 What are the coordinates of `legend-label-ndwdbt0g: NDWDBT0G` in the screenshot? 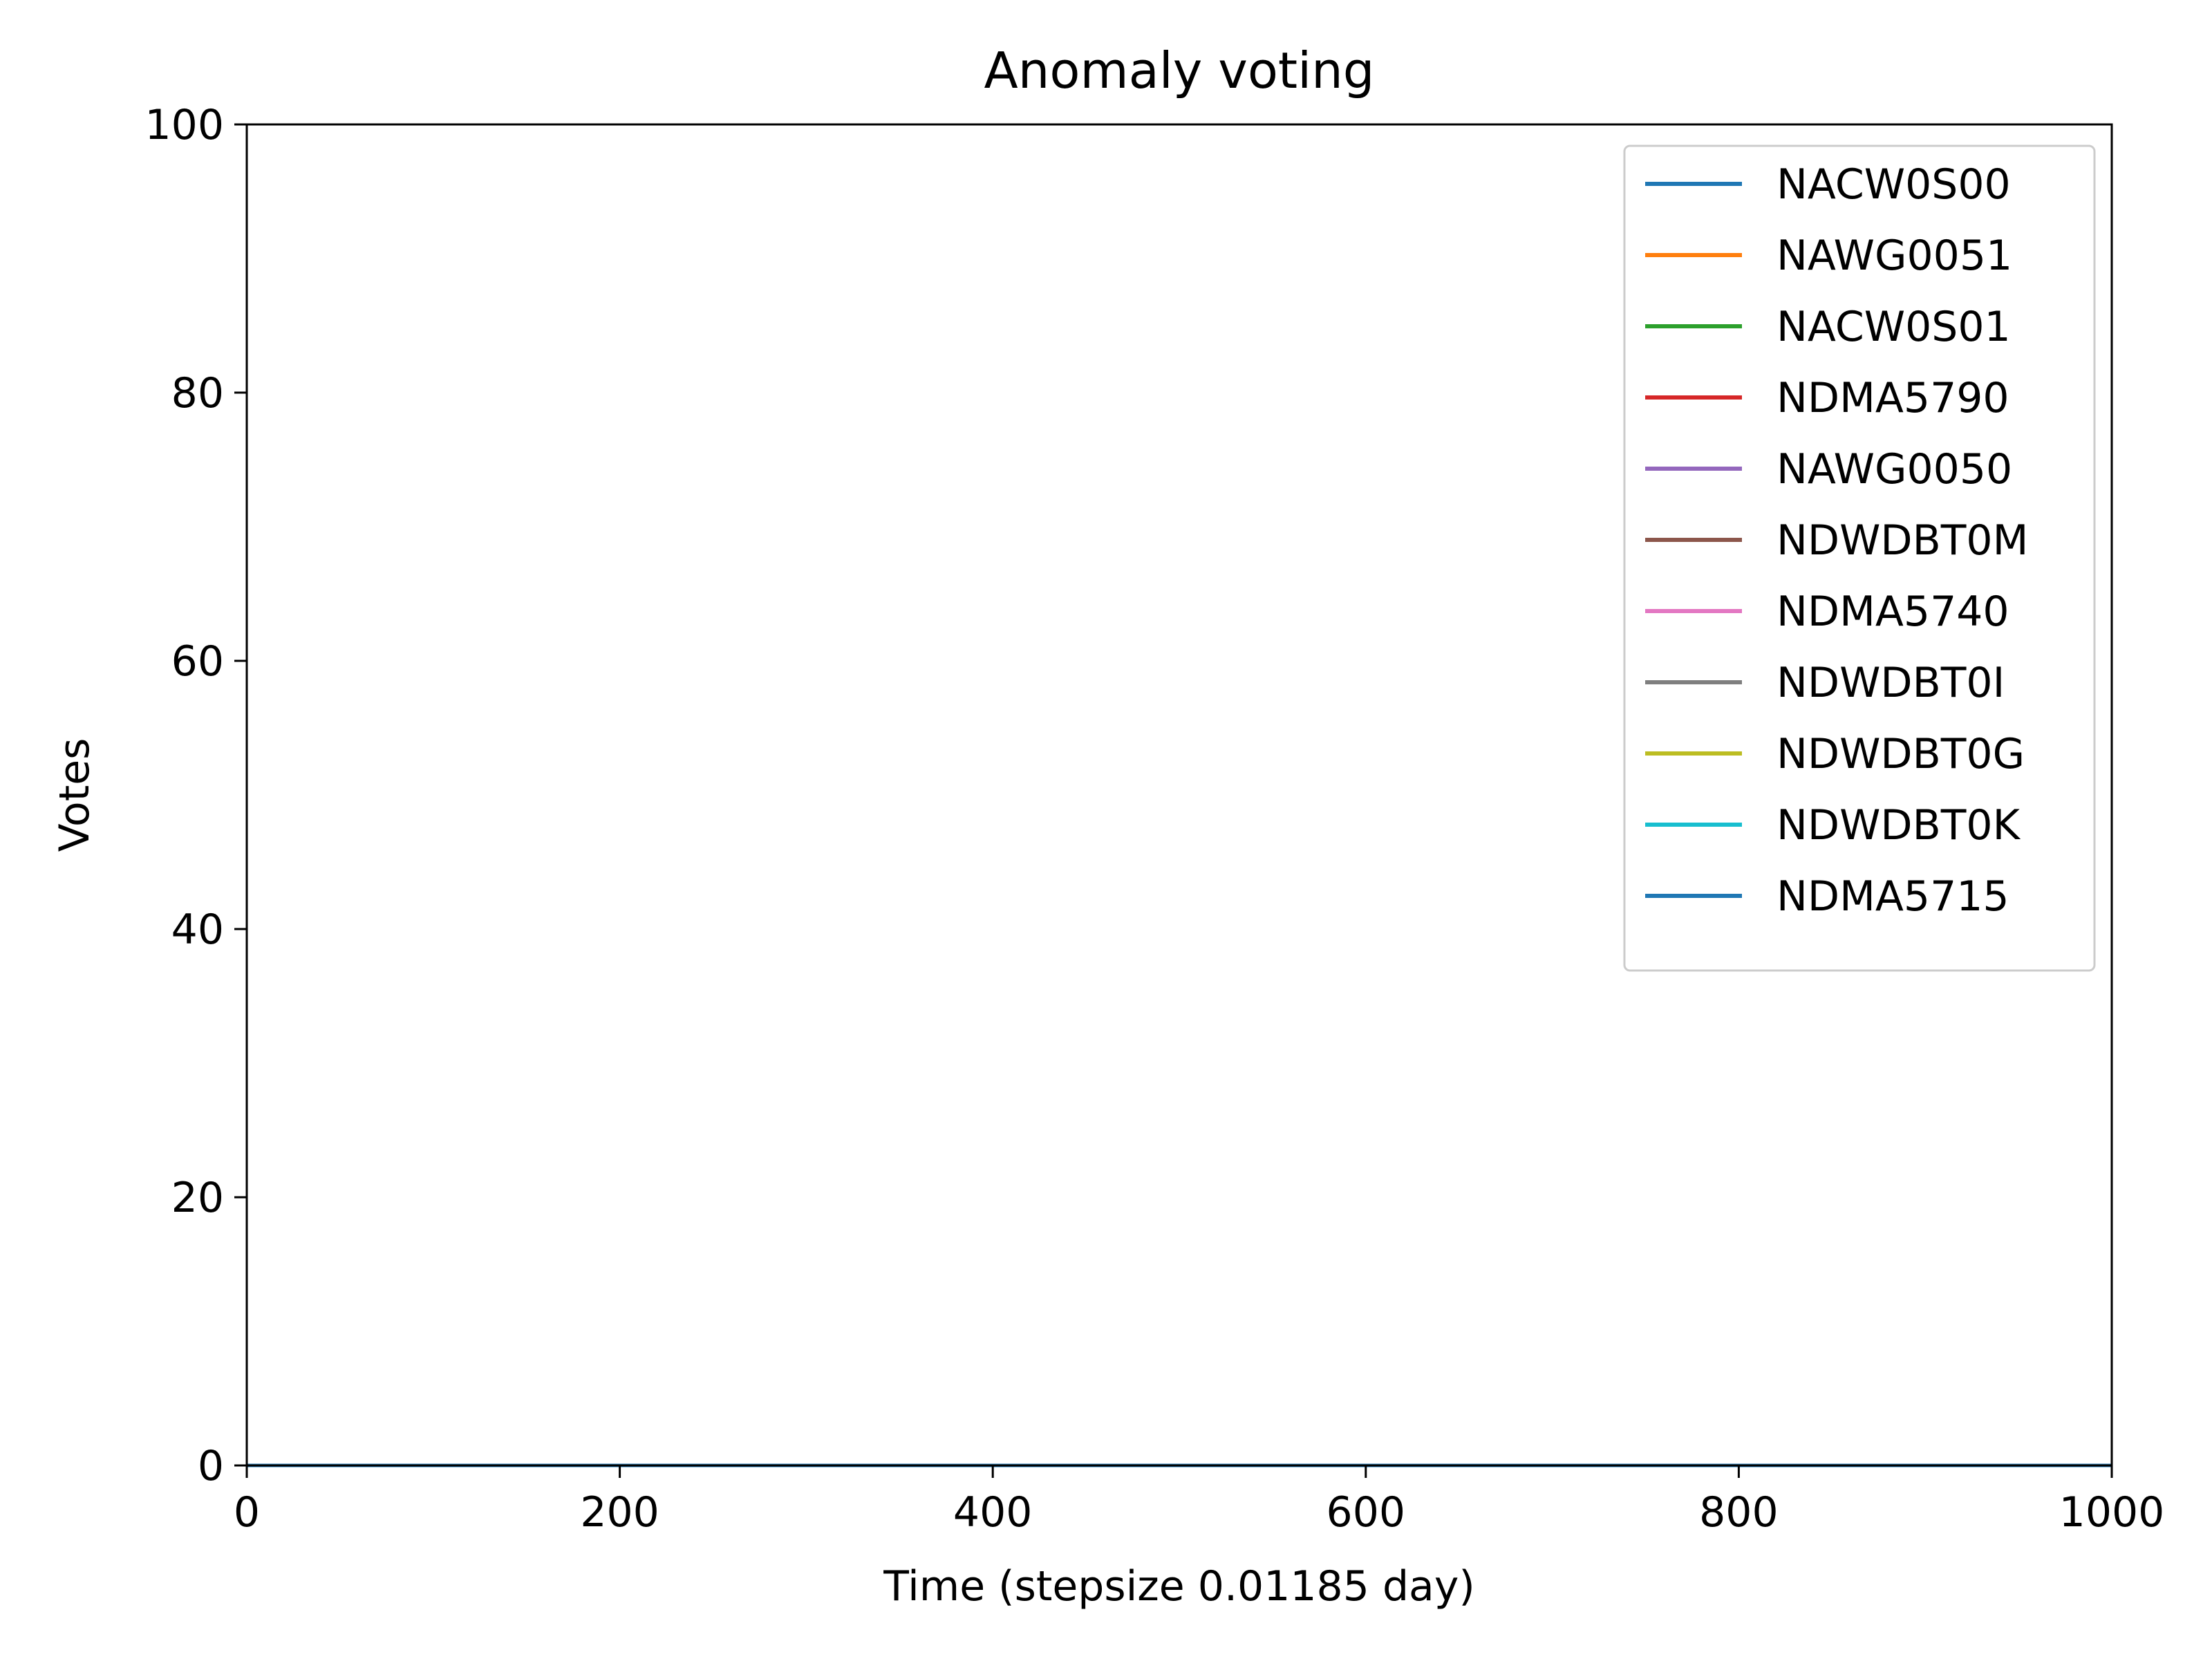 It's located at (1901, 754).